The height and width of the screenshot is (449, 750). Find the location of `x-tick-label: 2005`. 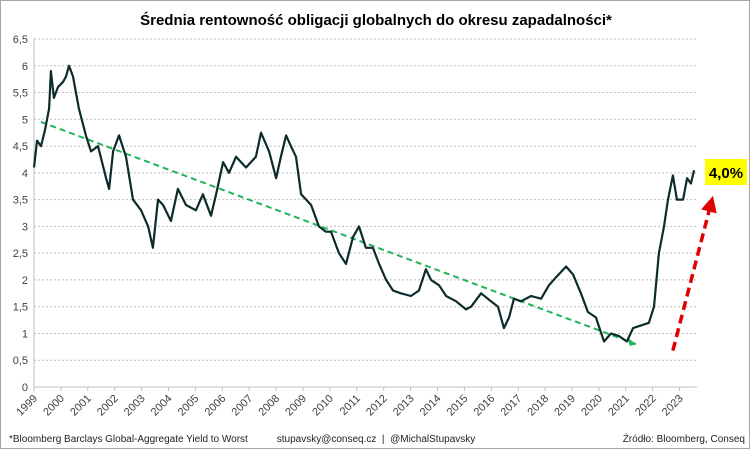

x-tick-label: 2005 is located at coordinates (189, 406).